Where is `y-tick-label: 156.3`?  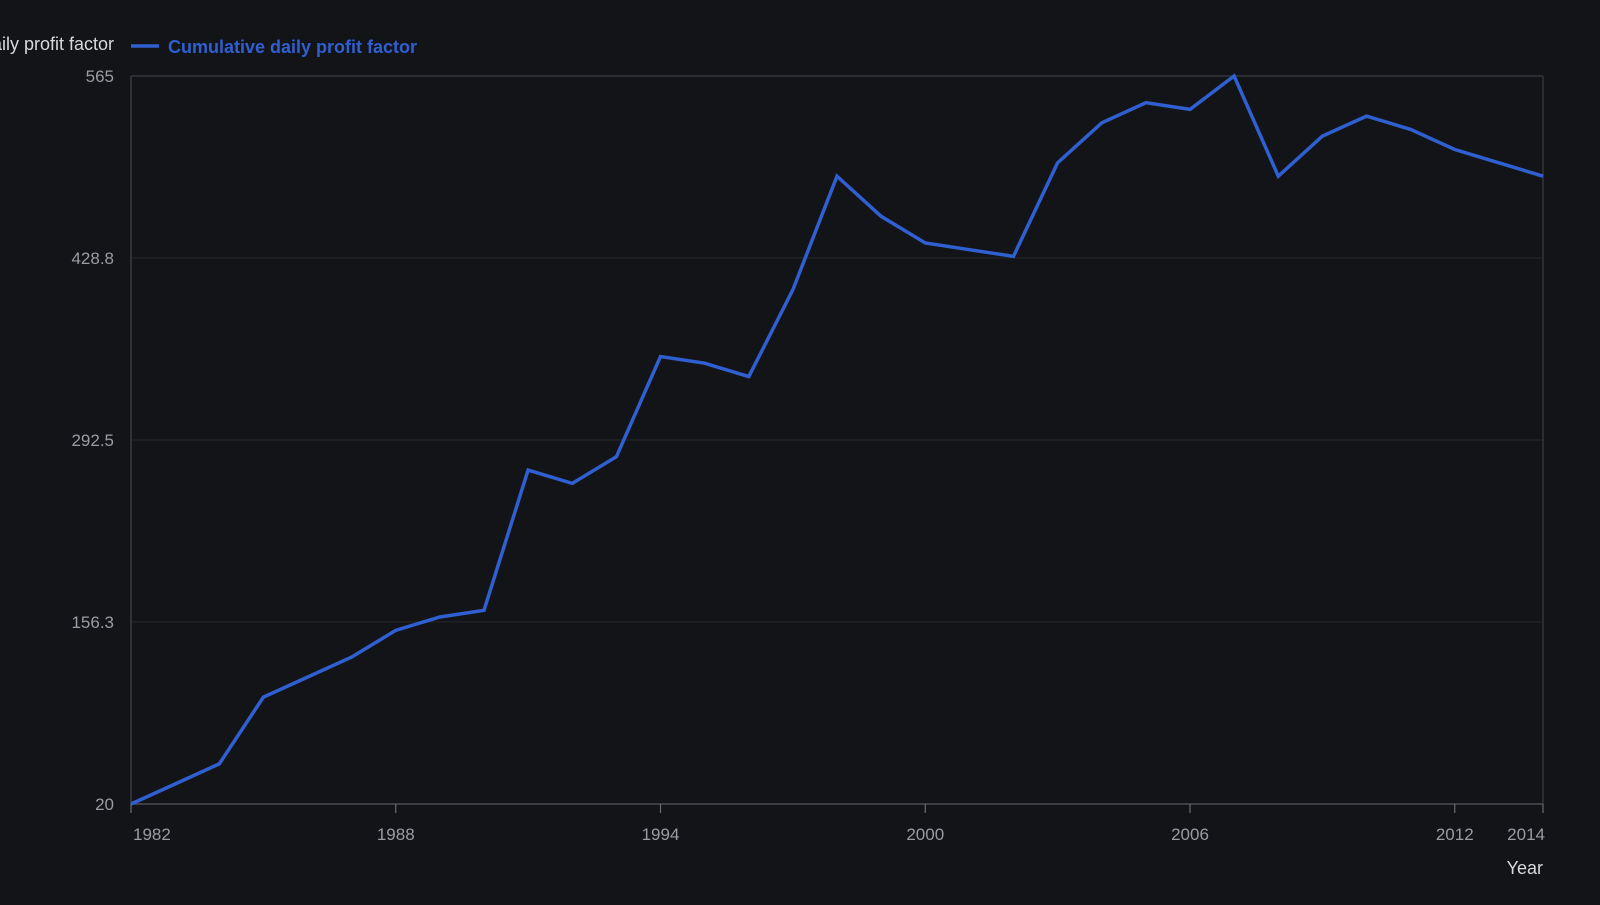 y-tick-label: 156.3 is located at coordinates (92, 622).